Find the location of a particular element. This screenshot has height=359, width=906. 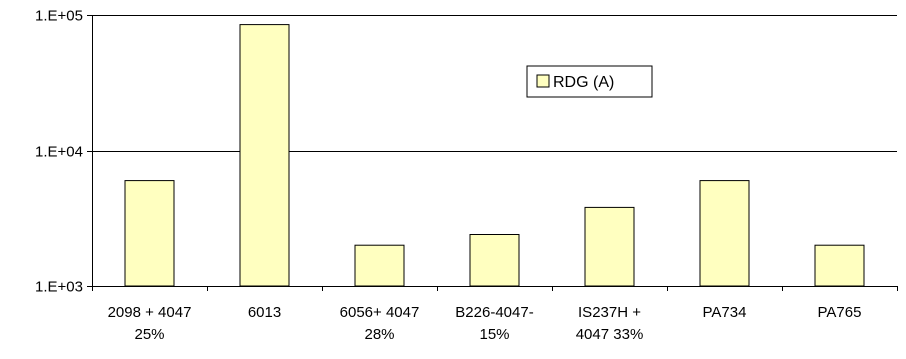

legend-swatch is located at coordinates (543, 81).